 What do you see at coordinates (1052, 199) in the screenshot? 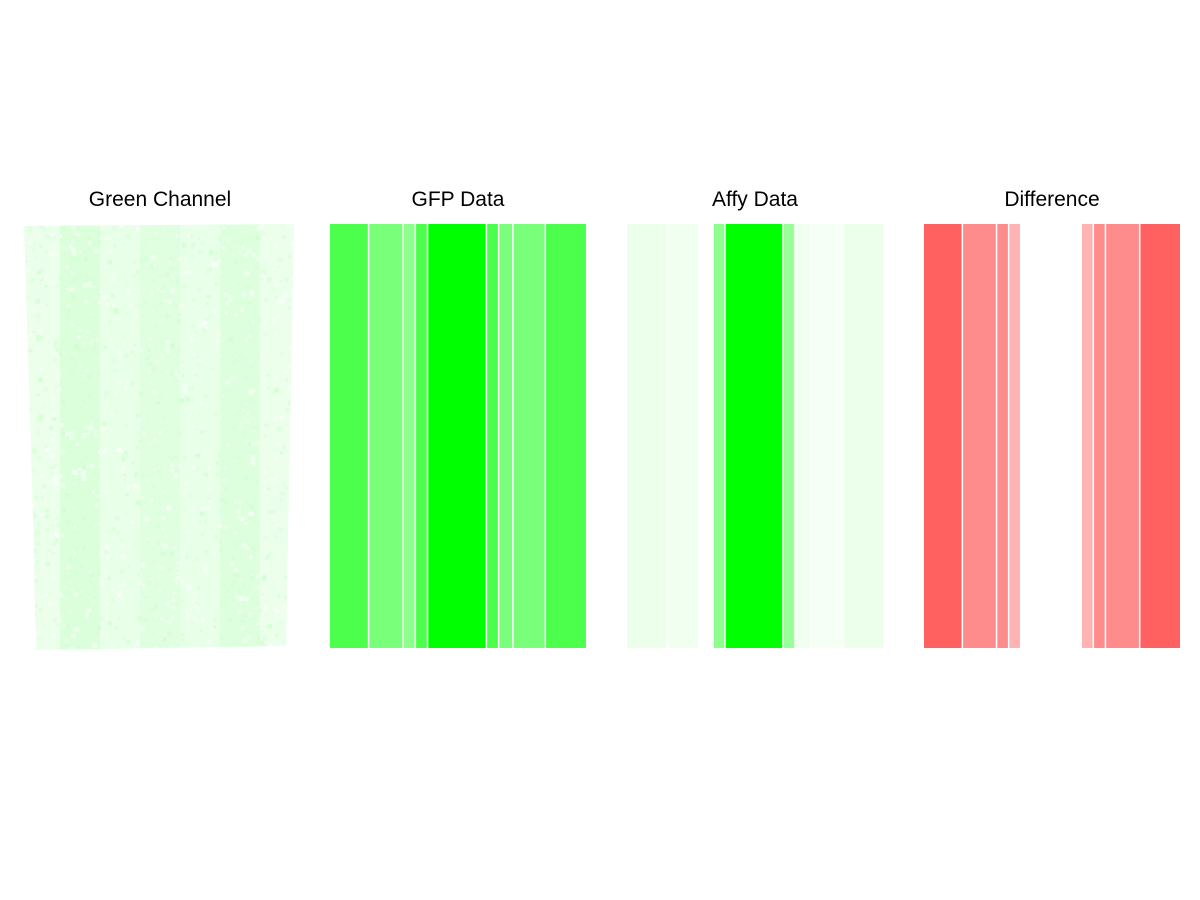
I see `panel-title-difference: Difference` at bounding box center [1052, 199].